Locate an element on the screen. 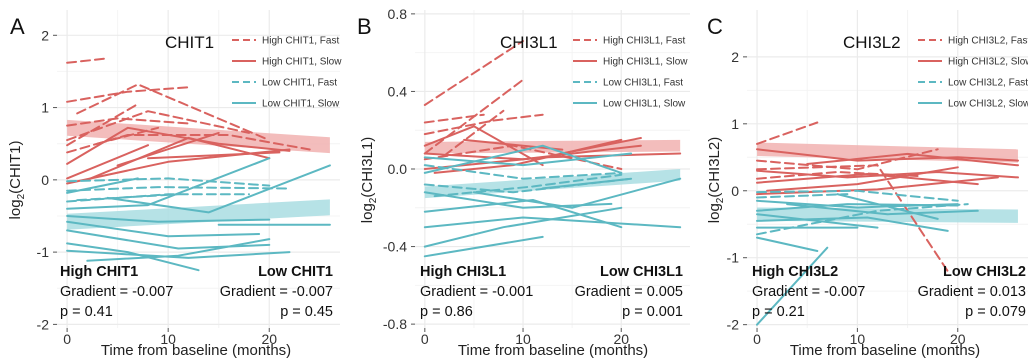 This screenshot has height=362, width=1028. y-tick-label-b: 0.4 is located at coordinates (398, 91).